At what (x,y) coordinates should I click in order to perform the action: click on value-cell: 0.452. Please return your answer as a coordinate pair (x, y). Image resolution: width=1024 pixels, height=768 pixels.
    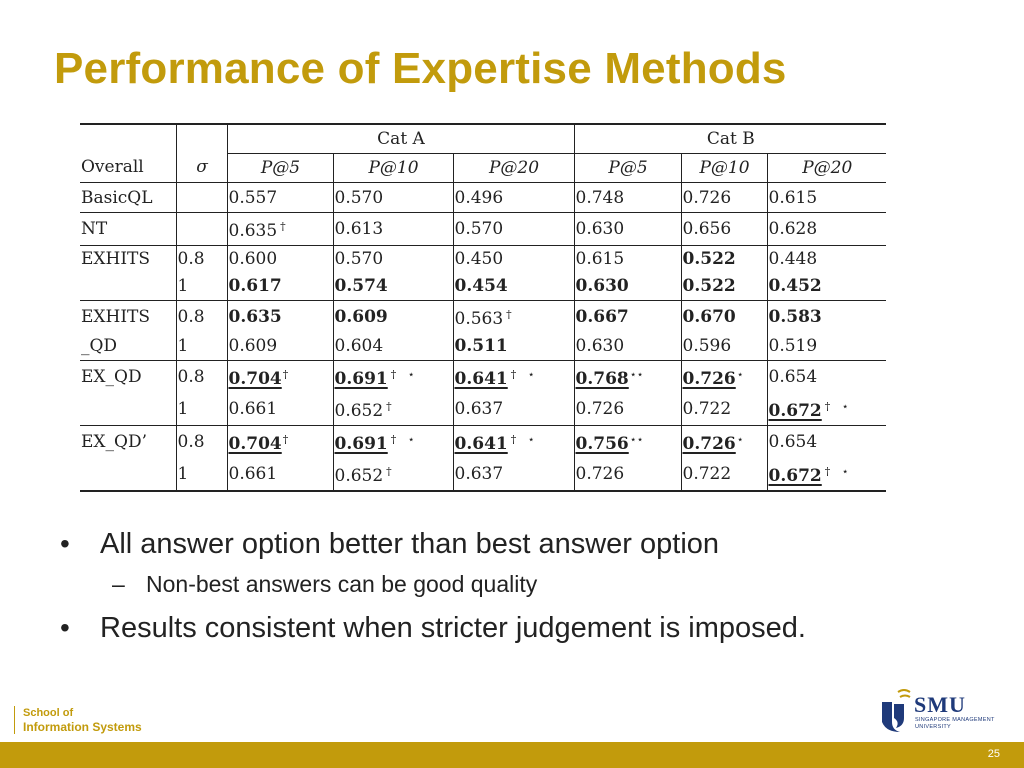
    Looking at the image, I should click on (826, 287).